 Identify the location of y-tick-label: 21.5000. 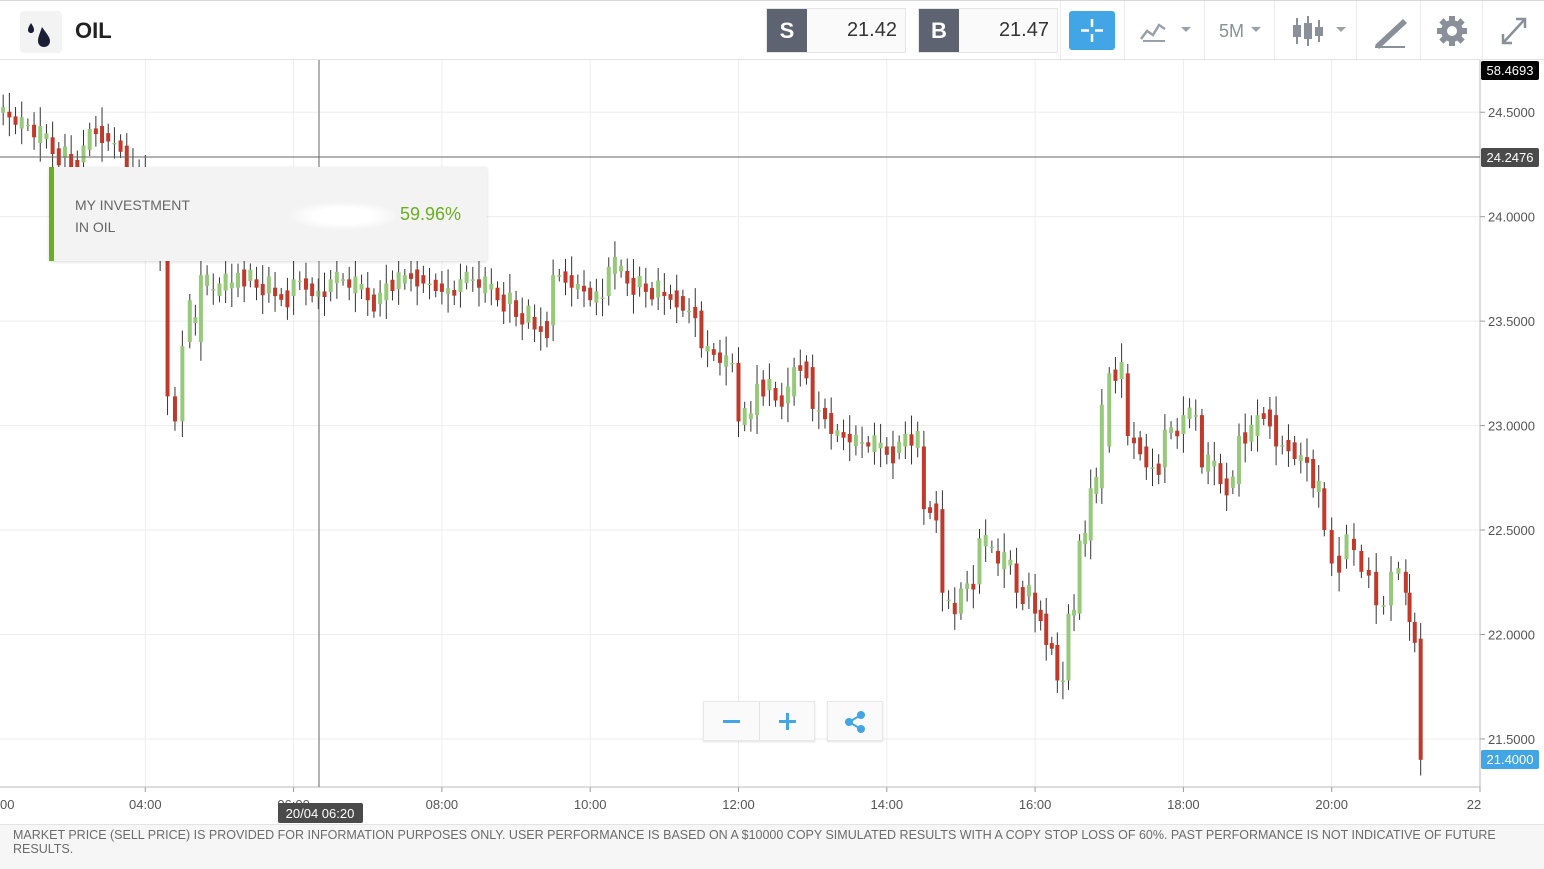
(1511, 739).